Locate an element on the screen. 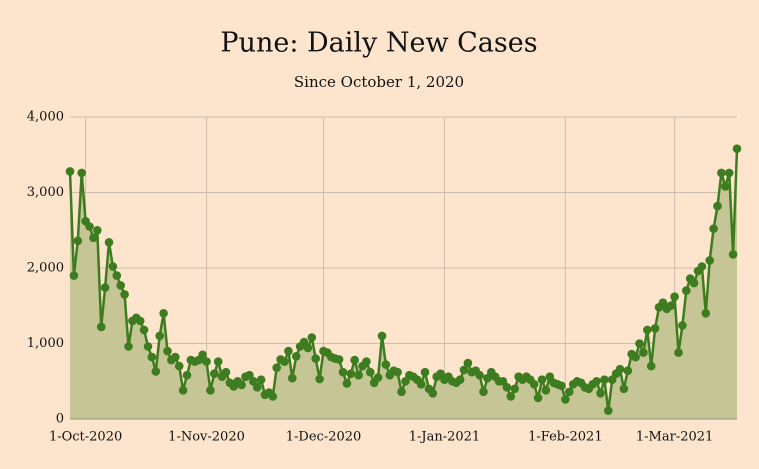 This screenshot has width=759, height=469. x-tick-label: 1-Oct-2020 is located at coordinates (85, 437).